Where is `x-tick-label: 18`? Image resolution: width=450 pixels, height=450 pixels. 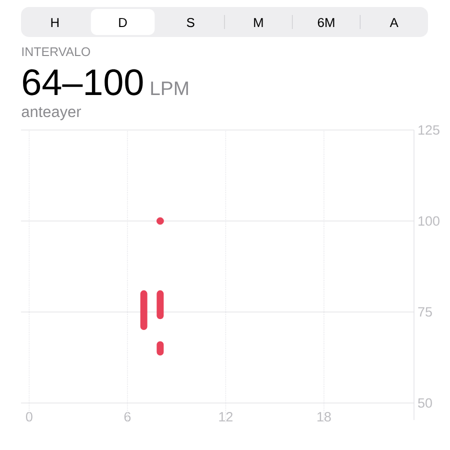
x-tick-label: 18 is located at coordinates (324, 417).